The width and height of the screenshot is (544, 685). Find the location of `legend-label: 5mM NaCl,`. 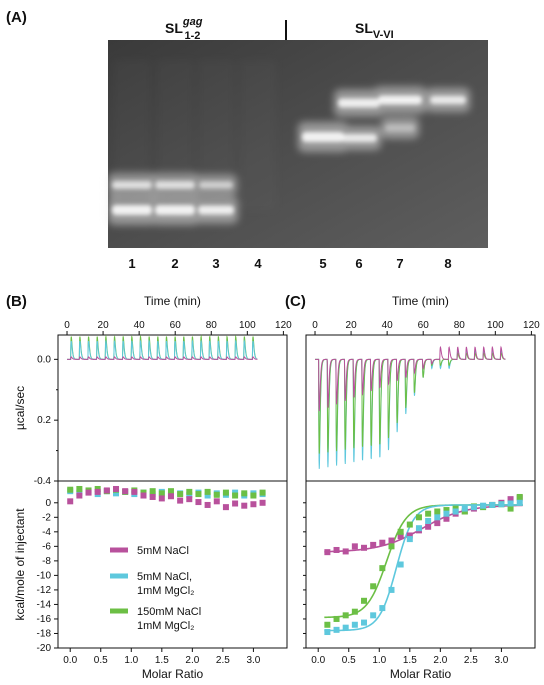

legend-label: 5mM NaCl, is located at coordinates (164, 577).